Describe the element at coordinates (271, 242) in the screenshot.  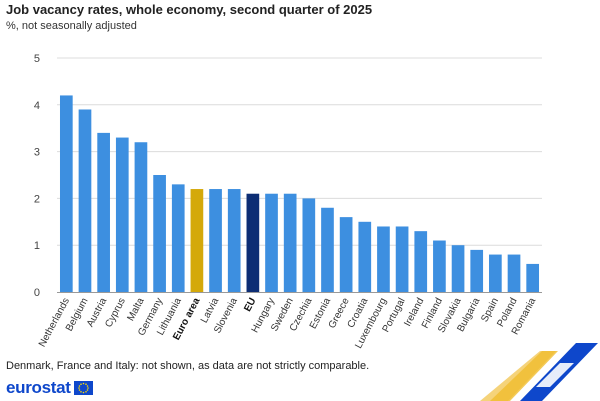
I see `bar-hungary` at that location.